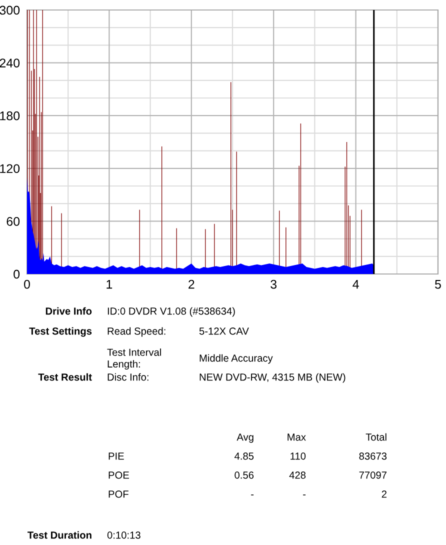 This screenshot has height=545, width=446. What do you see at coordinates (13, 221) in the screenshot?
I see `y-tick-label: 60` at bounding box center [13, 221].